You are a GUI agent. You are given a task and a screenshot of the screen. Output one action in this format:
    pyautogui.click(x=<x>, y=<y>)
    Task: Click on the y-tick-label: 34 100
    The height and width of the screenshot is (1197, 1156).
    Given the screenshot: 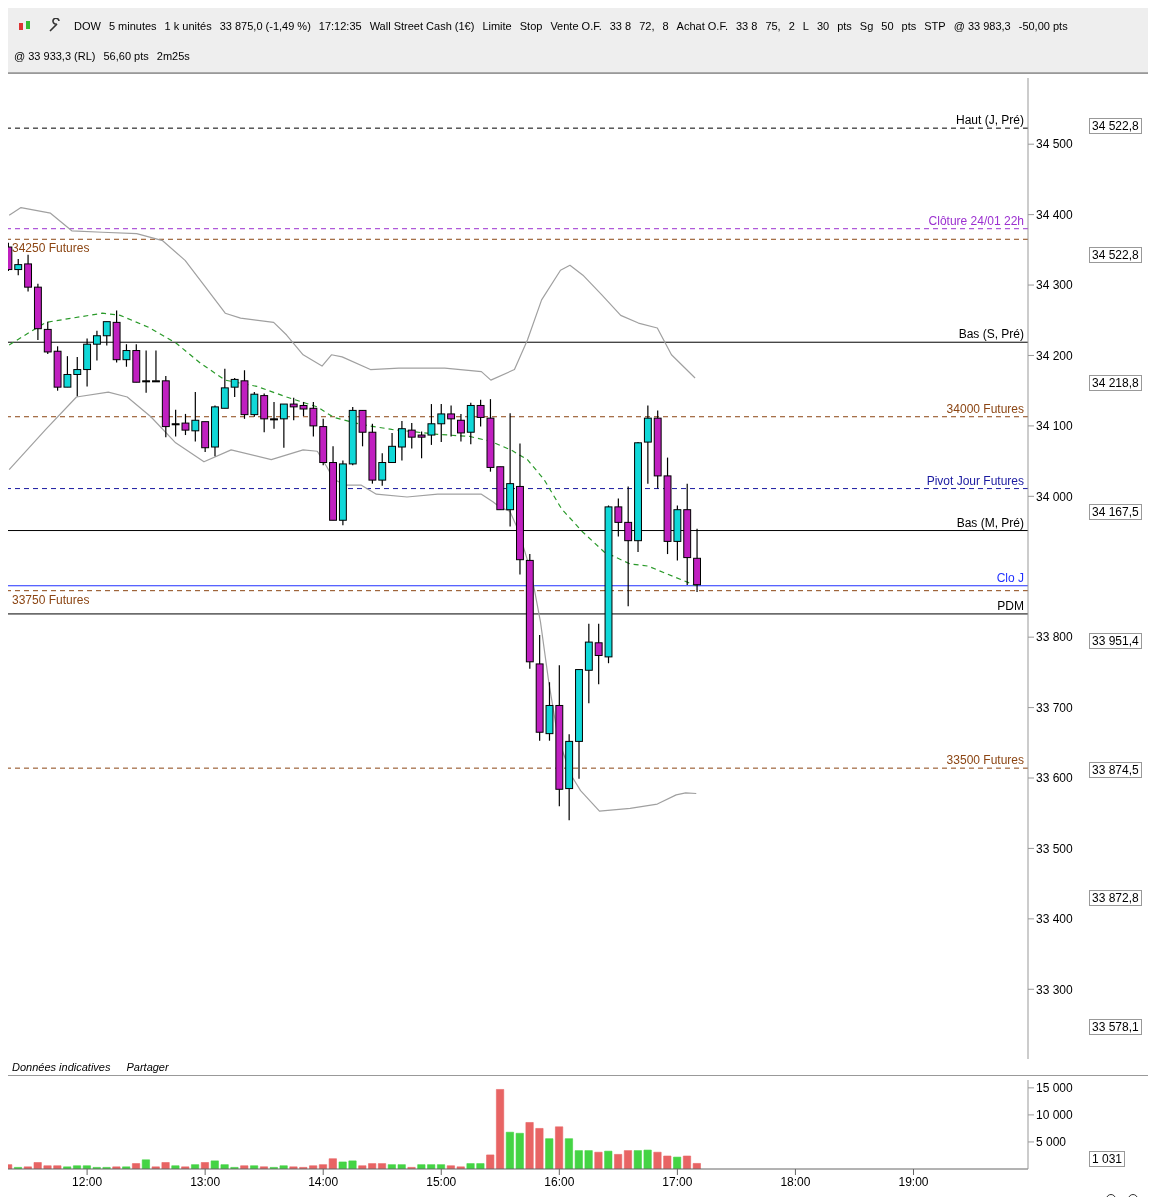 What is the action you would take?
    pyautogui.click(x=1055, y=426)
    